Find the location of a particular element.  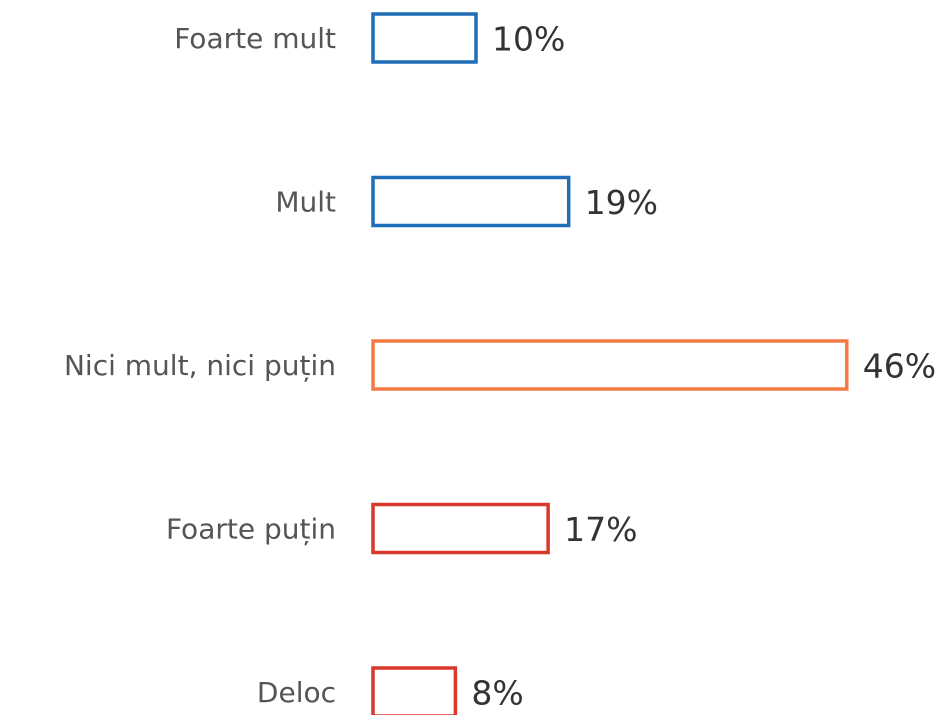

category-label: Deloc is located at coordinates (296, 692).